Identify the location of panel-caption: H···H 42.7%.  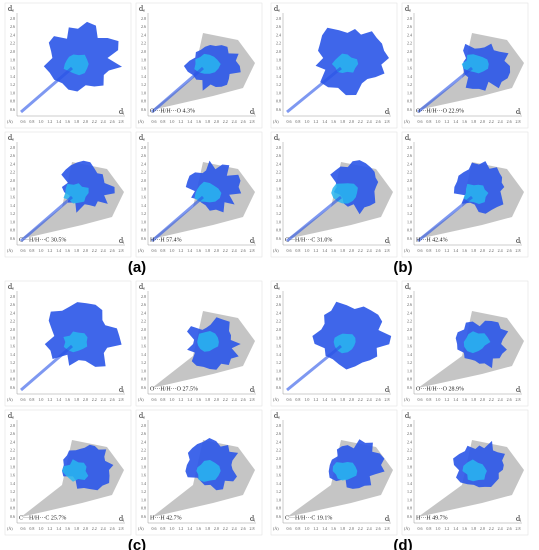
(166, 518).